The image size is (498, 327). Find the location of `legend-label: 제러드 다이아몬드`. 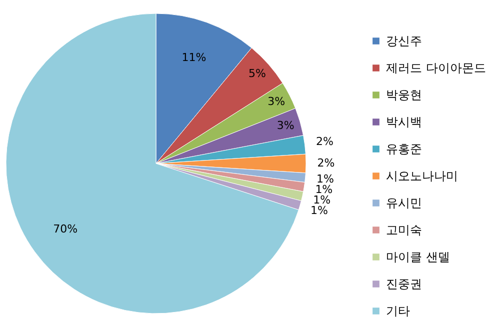

legend-label: 제러드 다이아몬드 is located at coordinates (436, 68).